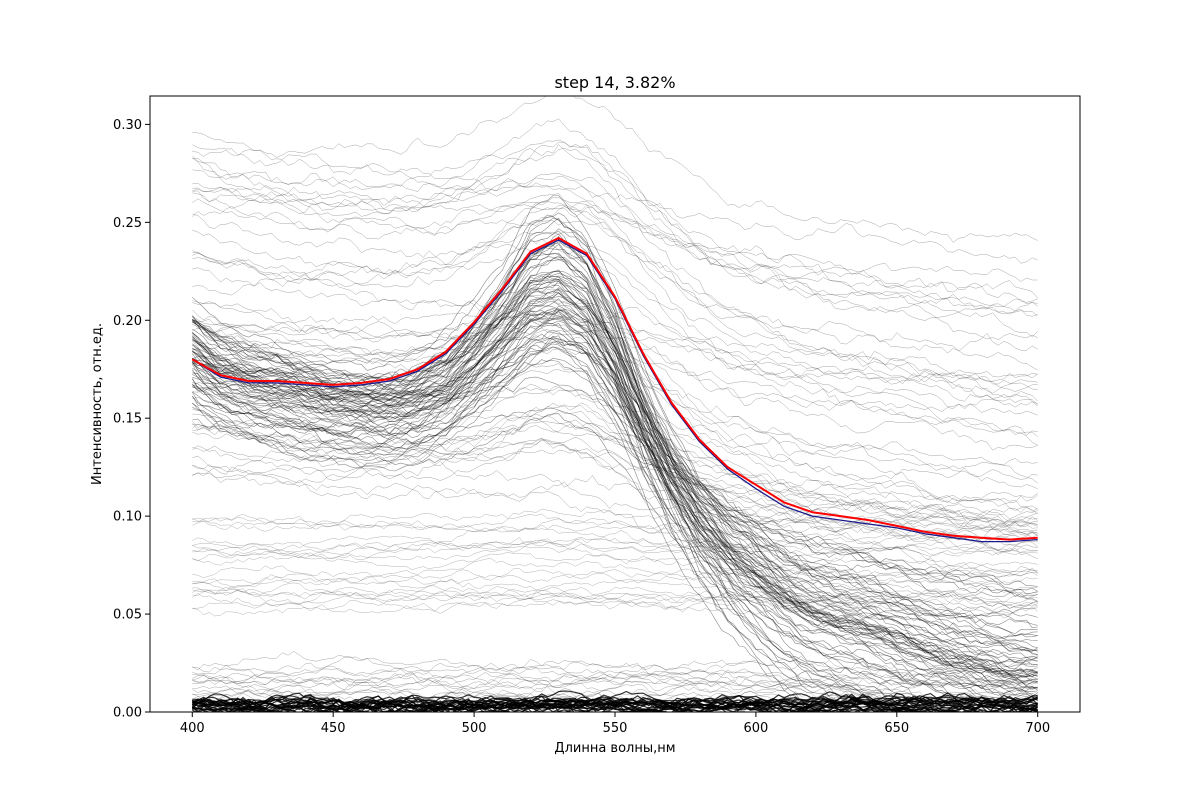 Image resolution: width=1200 pixels, height=800 pixels. What do you see at coordinates (127, 517) in the screenshot?
I see `y-tick-label: 0.10` at bounding box center [127, 517].